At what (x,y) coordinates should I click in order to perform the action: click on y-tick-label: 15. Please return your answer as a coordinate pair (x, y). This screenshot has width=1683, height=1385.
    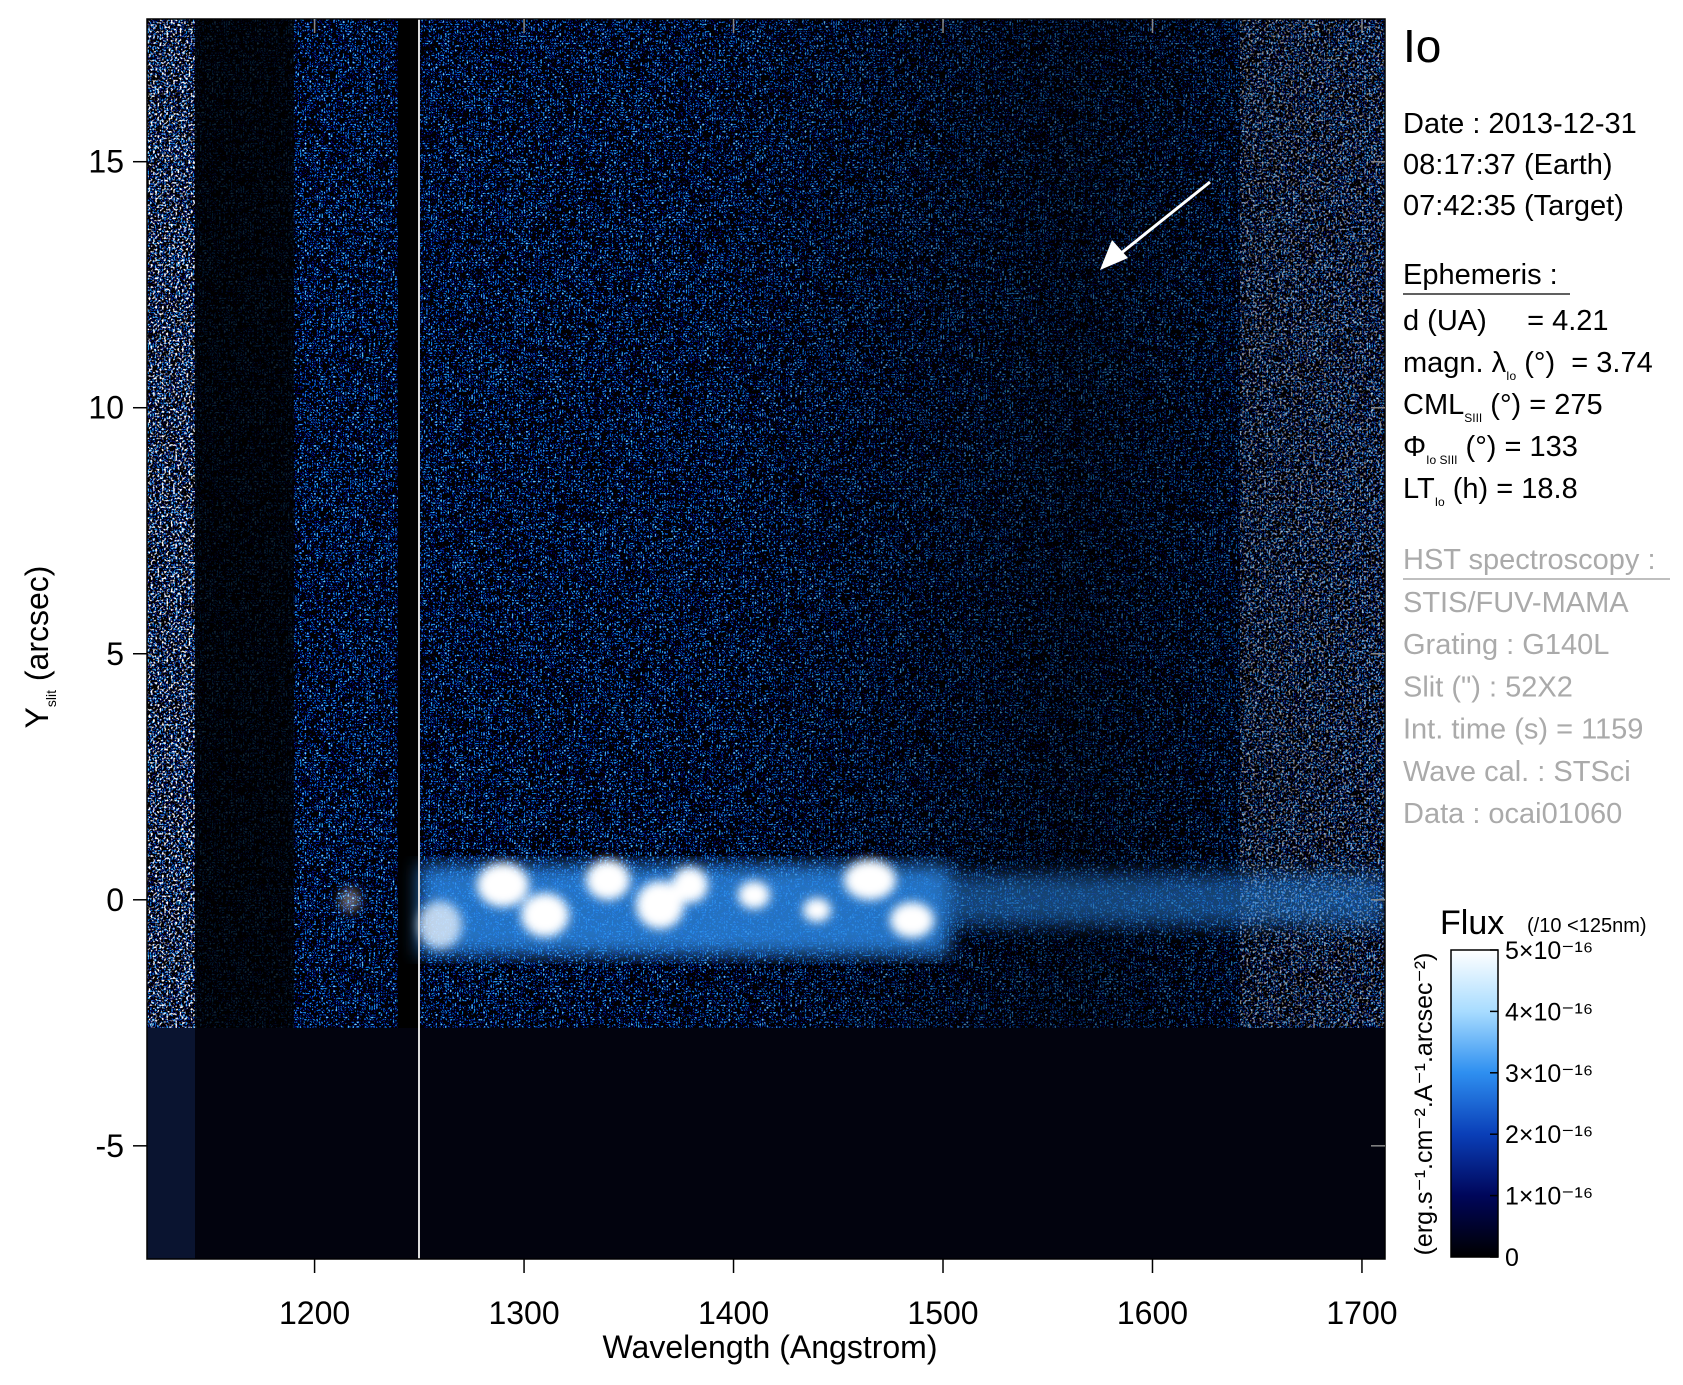
    Looking at the image, I should click on (106, 162).